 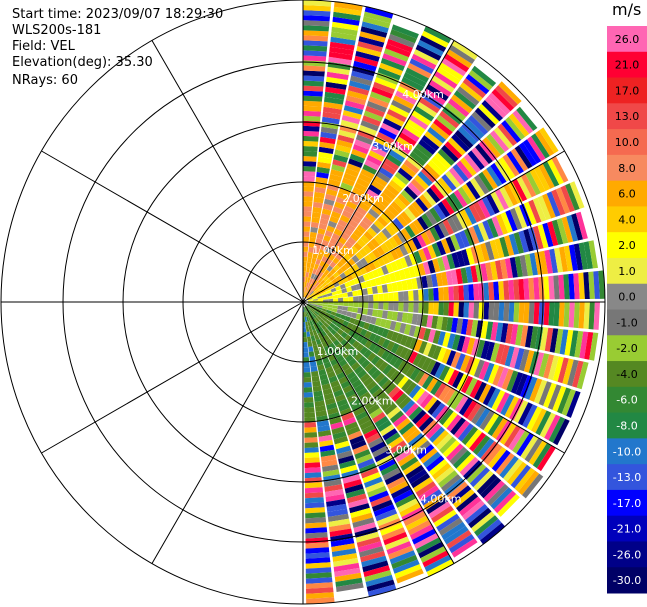 What do you see at coordinates (627, 39) in the screenshot?
I see `colorbar-label: 26.0` at bounding box center [627, 39].